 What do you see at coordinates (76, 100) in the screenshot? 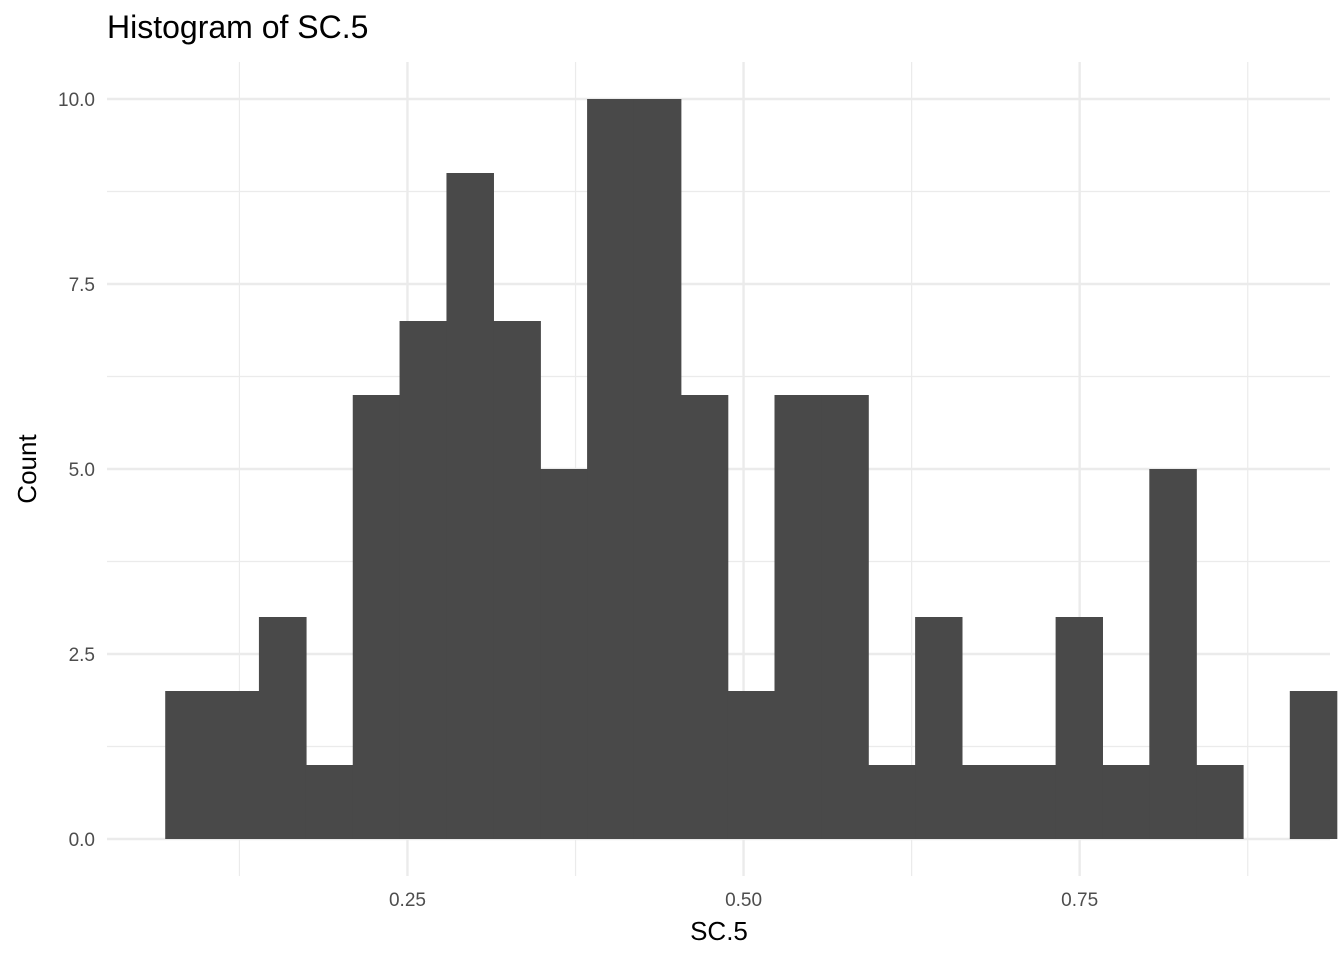
I see `y-tick-label: 10.0` at bounding box center [76, 100].